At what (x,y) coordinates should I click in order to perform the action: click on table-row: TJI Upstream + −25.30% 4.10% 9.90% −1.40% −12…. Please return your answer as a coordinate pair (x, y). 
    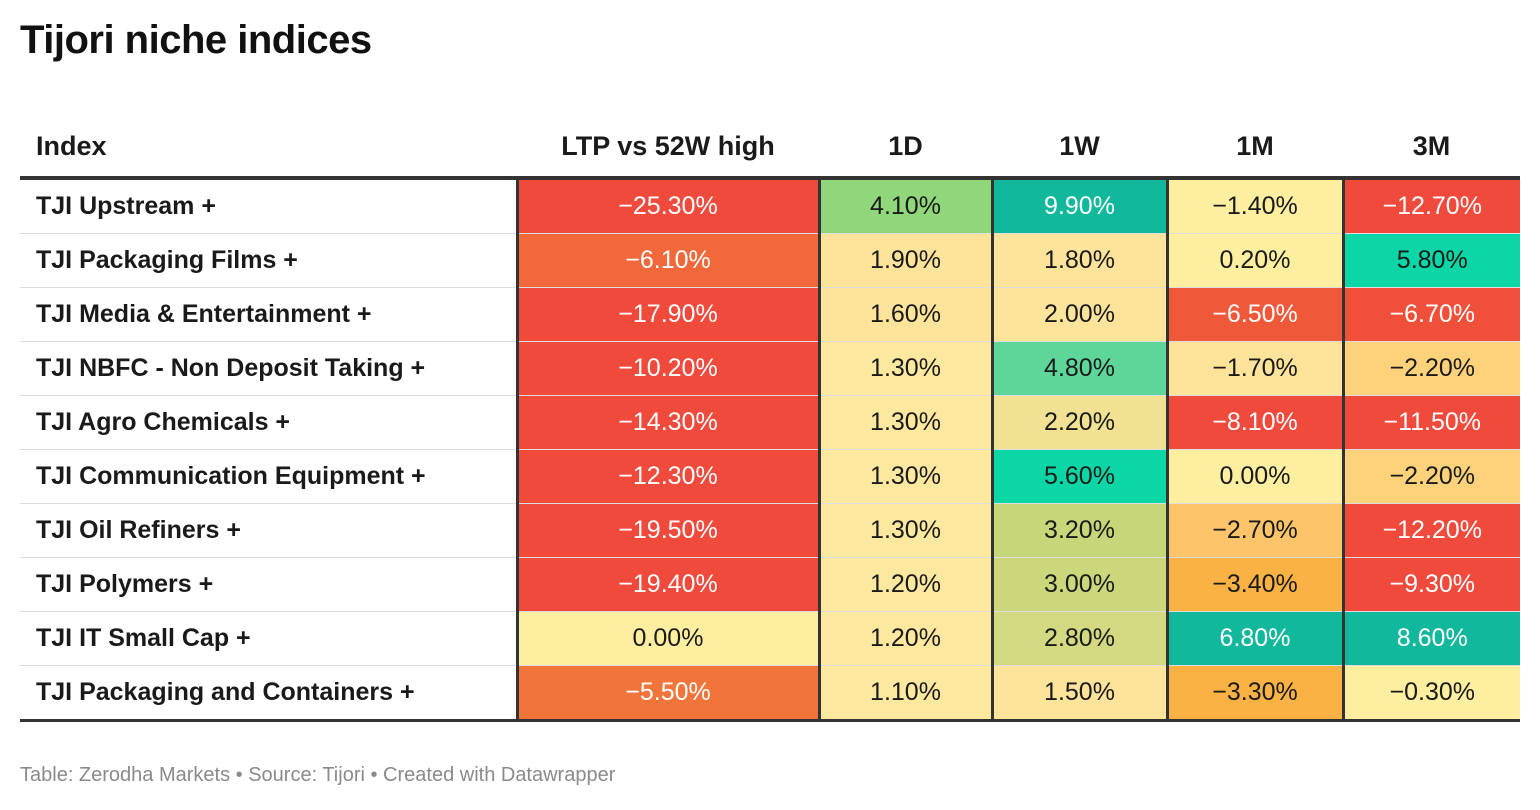
    Looking at the image, I should click on (770, 206).